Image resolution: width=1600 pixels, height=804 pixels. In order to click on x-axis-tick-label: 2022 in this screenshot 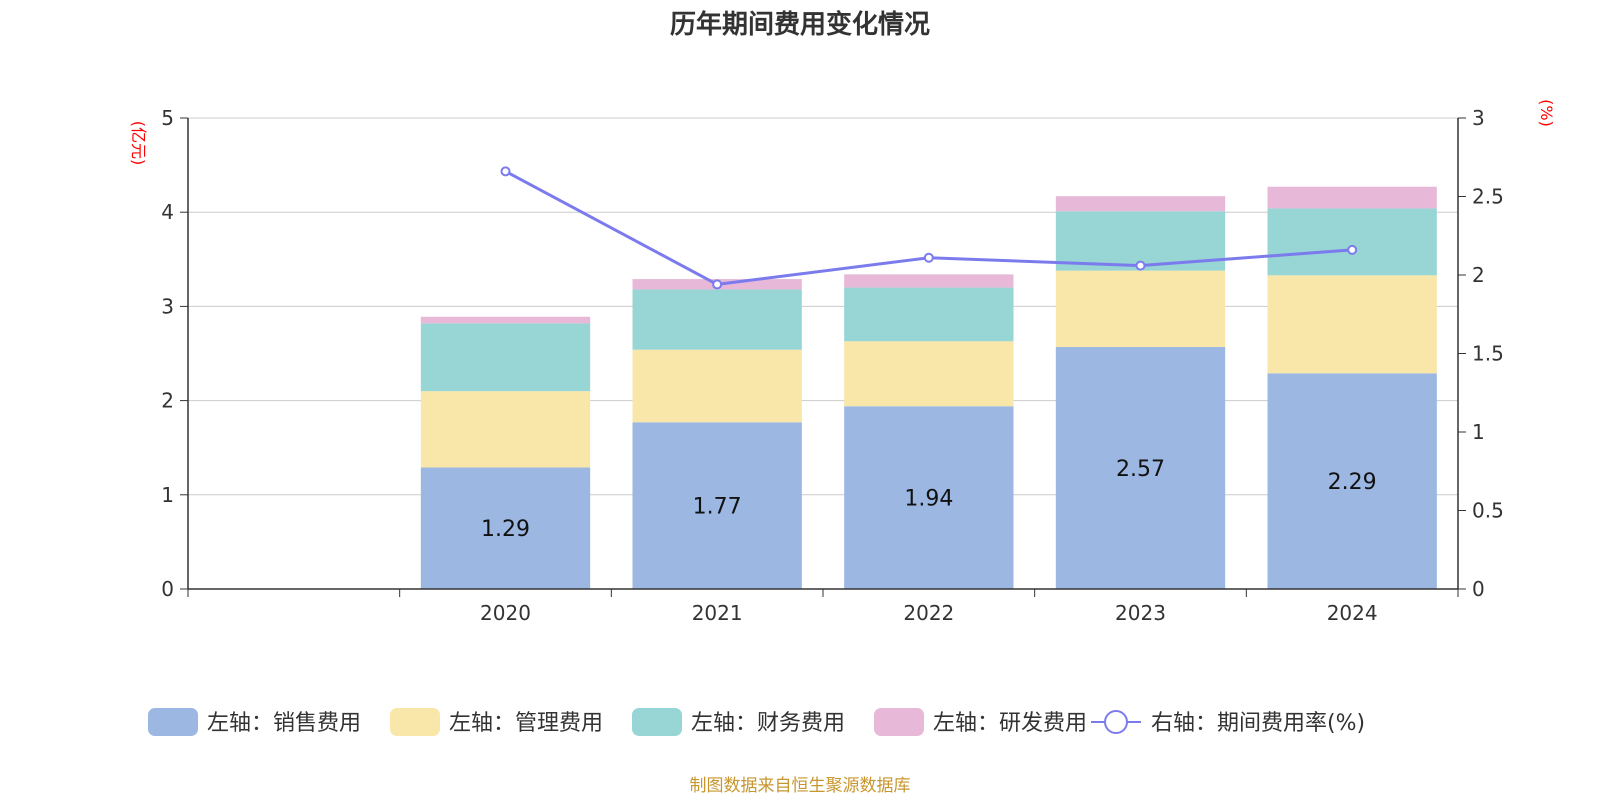, I will do `click(928, 613)`.